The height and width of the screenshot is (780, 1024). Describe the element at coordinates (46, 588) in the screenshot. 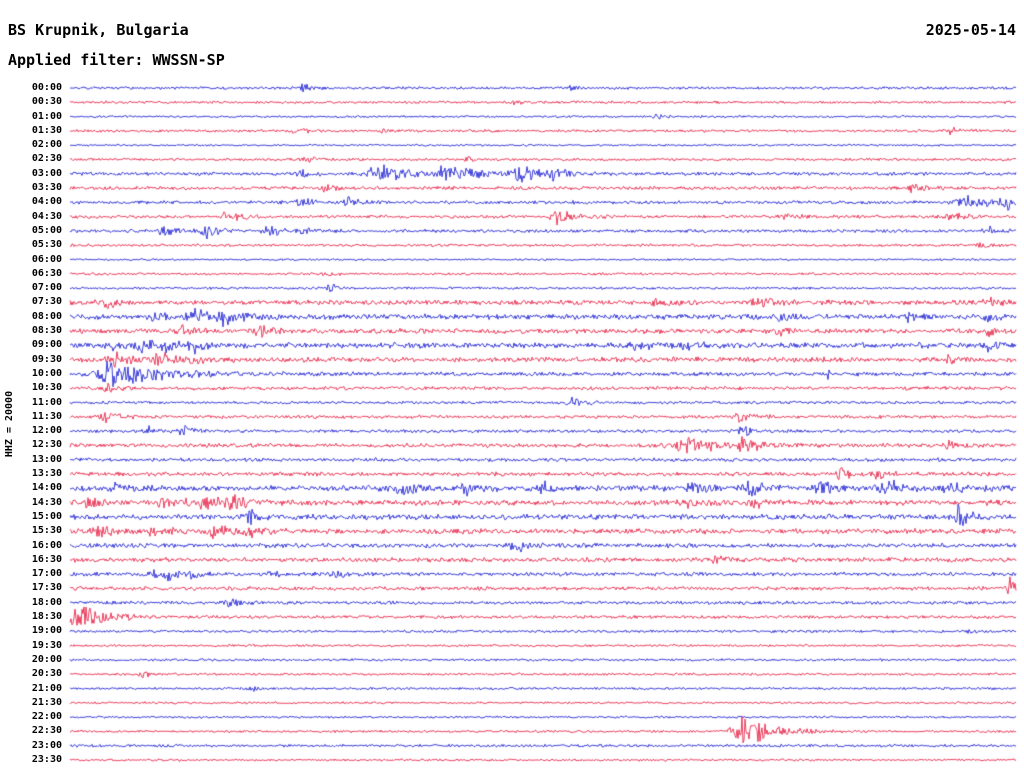

I see `trace-time-label: 17:30` at that location.